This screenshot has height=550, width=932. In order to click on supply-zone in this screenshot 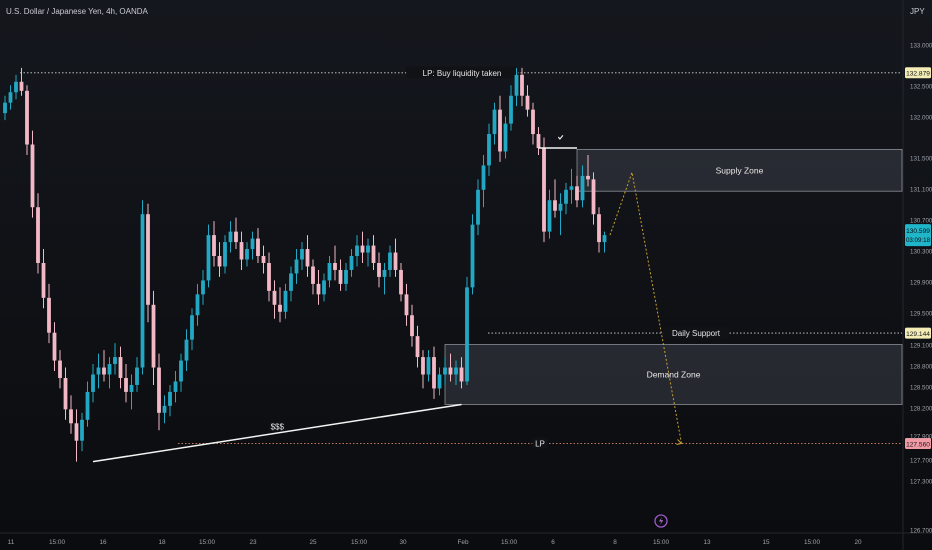, I will do `click(739, 170)`.